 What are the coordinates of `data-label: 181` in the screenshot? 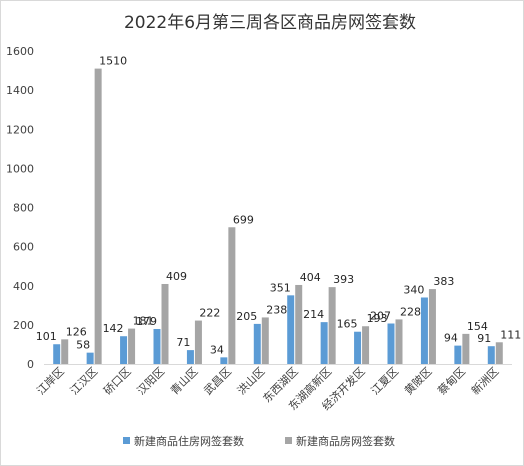 It's located at (143, 321).